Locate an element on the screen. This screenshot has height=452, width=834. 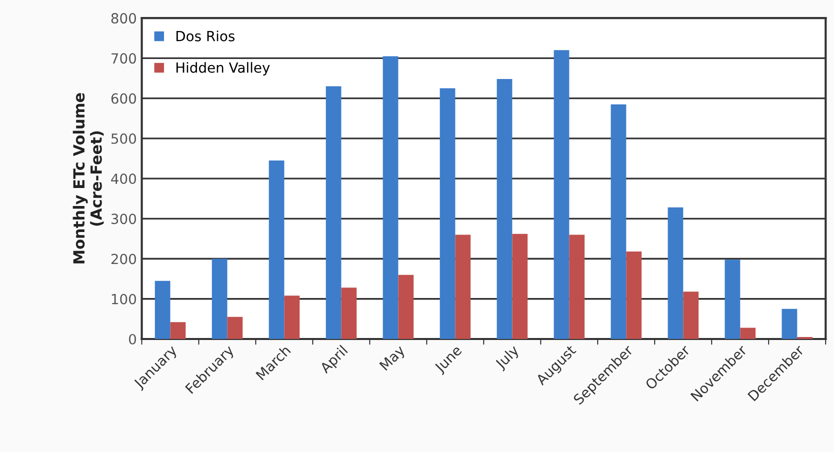
y-tick-label: 0 is located at coordinates (132, 339).